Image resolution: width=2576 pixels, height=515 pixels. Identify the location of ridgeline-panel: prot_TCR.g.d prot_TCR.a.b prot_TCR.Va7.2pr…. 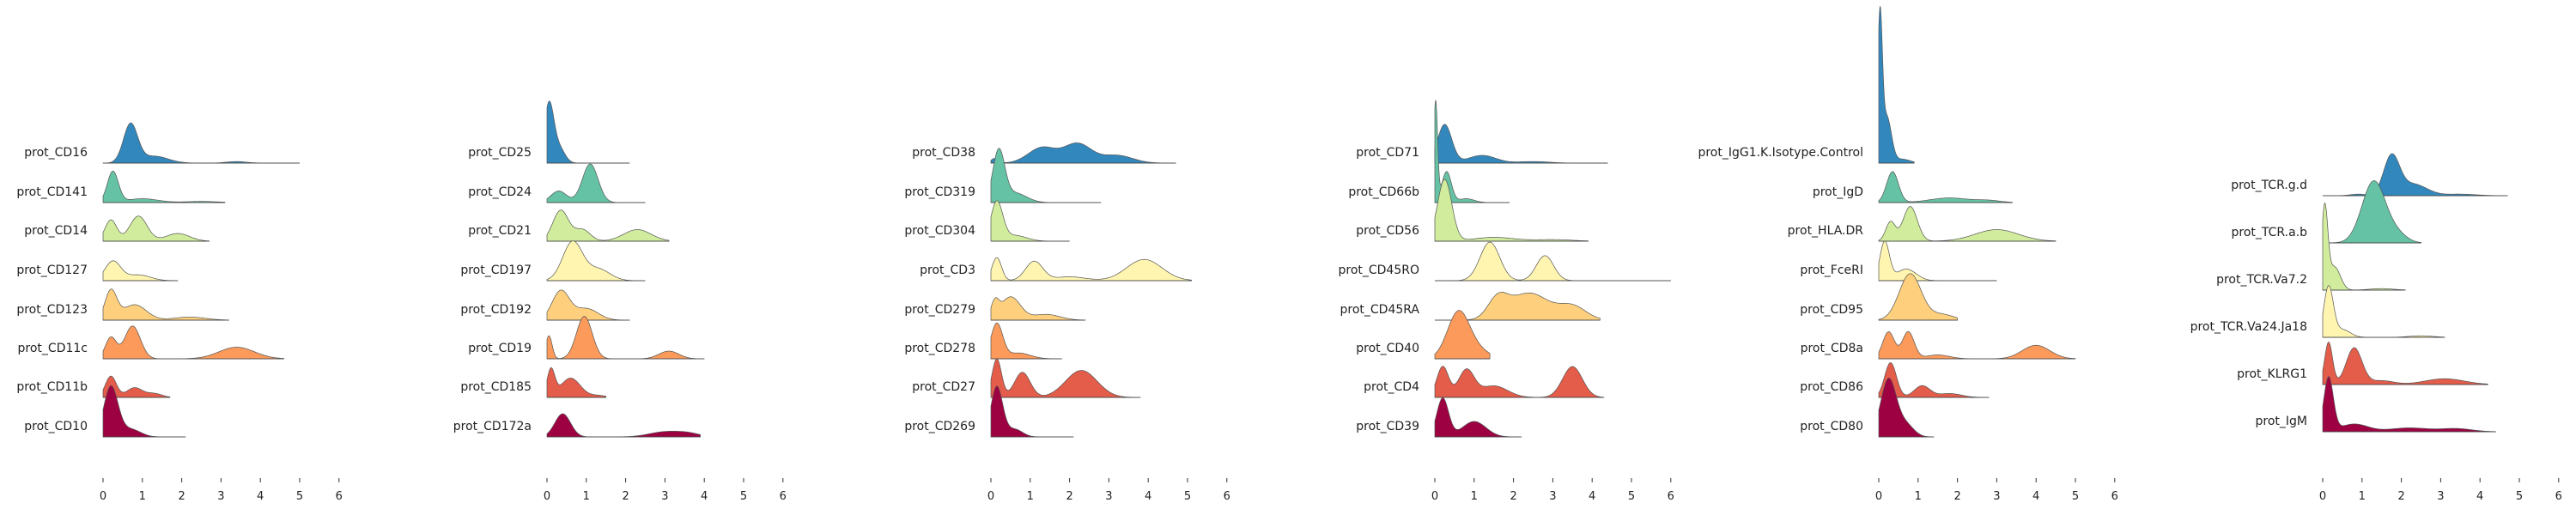
(2376, 328).